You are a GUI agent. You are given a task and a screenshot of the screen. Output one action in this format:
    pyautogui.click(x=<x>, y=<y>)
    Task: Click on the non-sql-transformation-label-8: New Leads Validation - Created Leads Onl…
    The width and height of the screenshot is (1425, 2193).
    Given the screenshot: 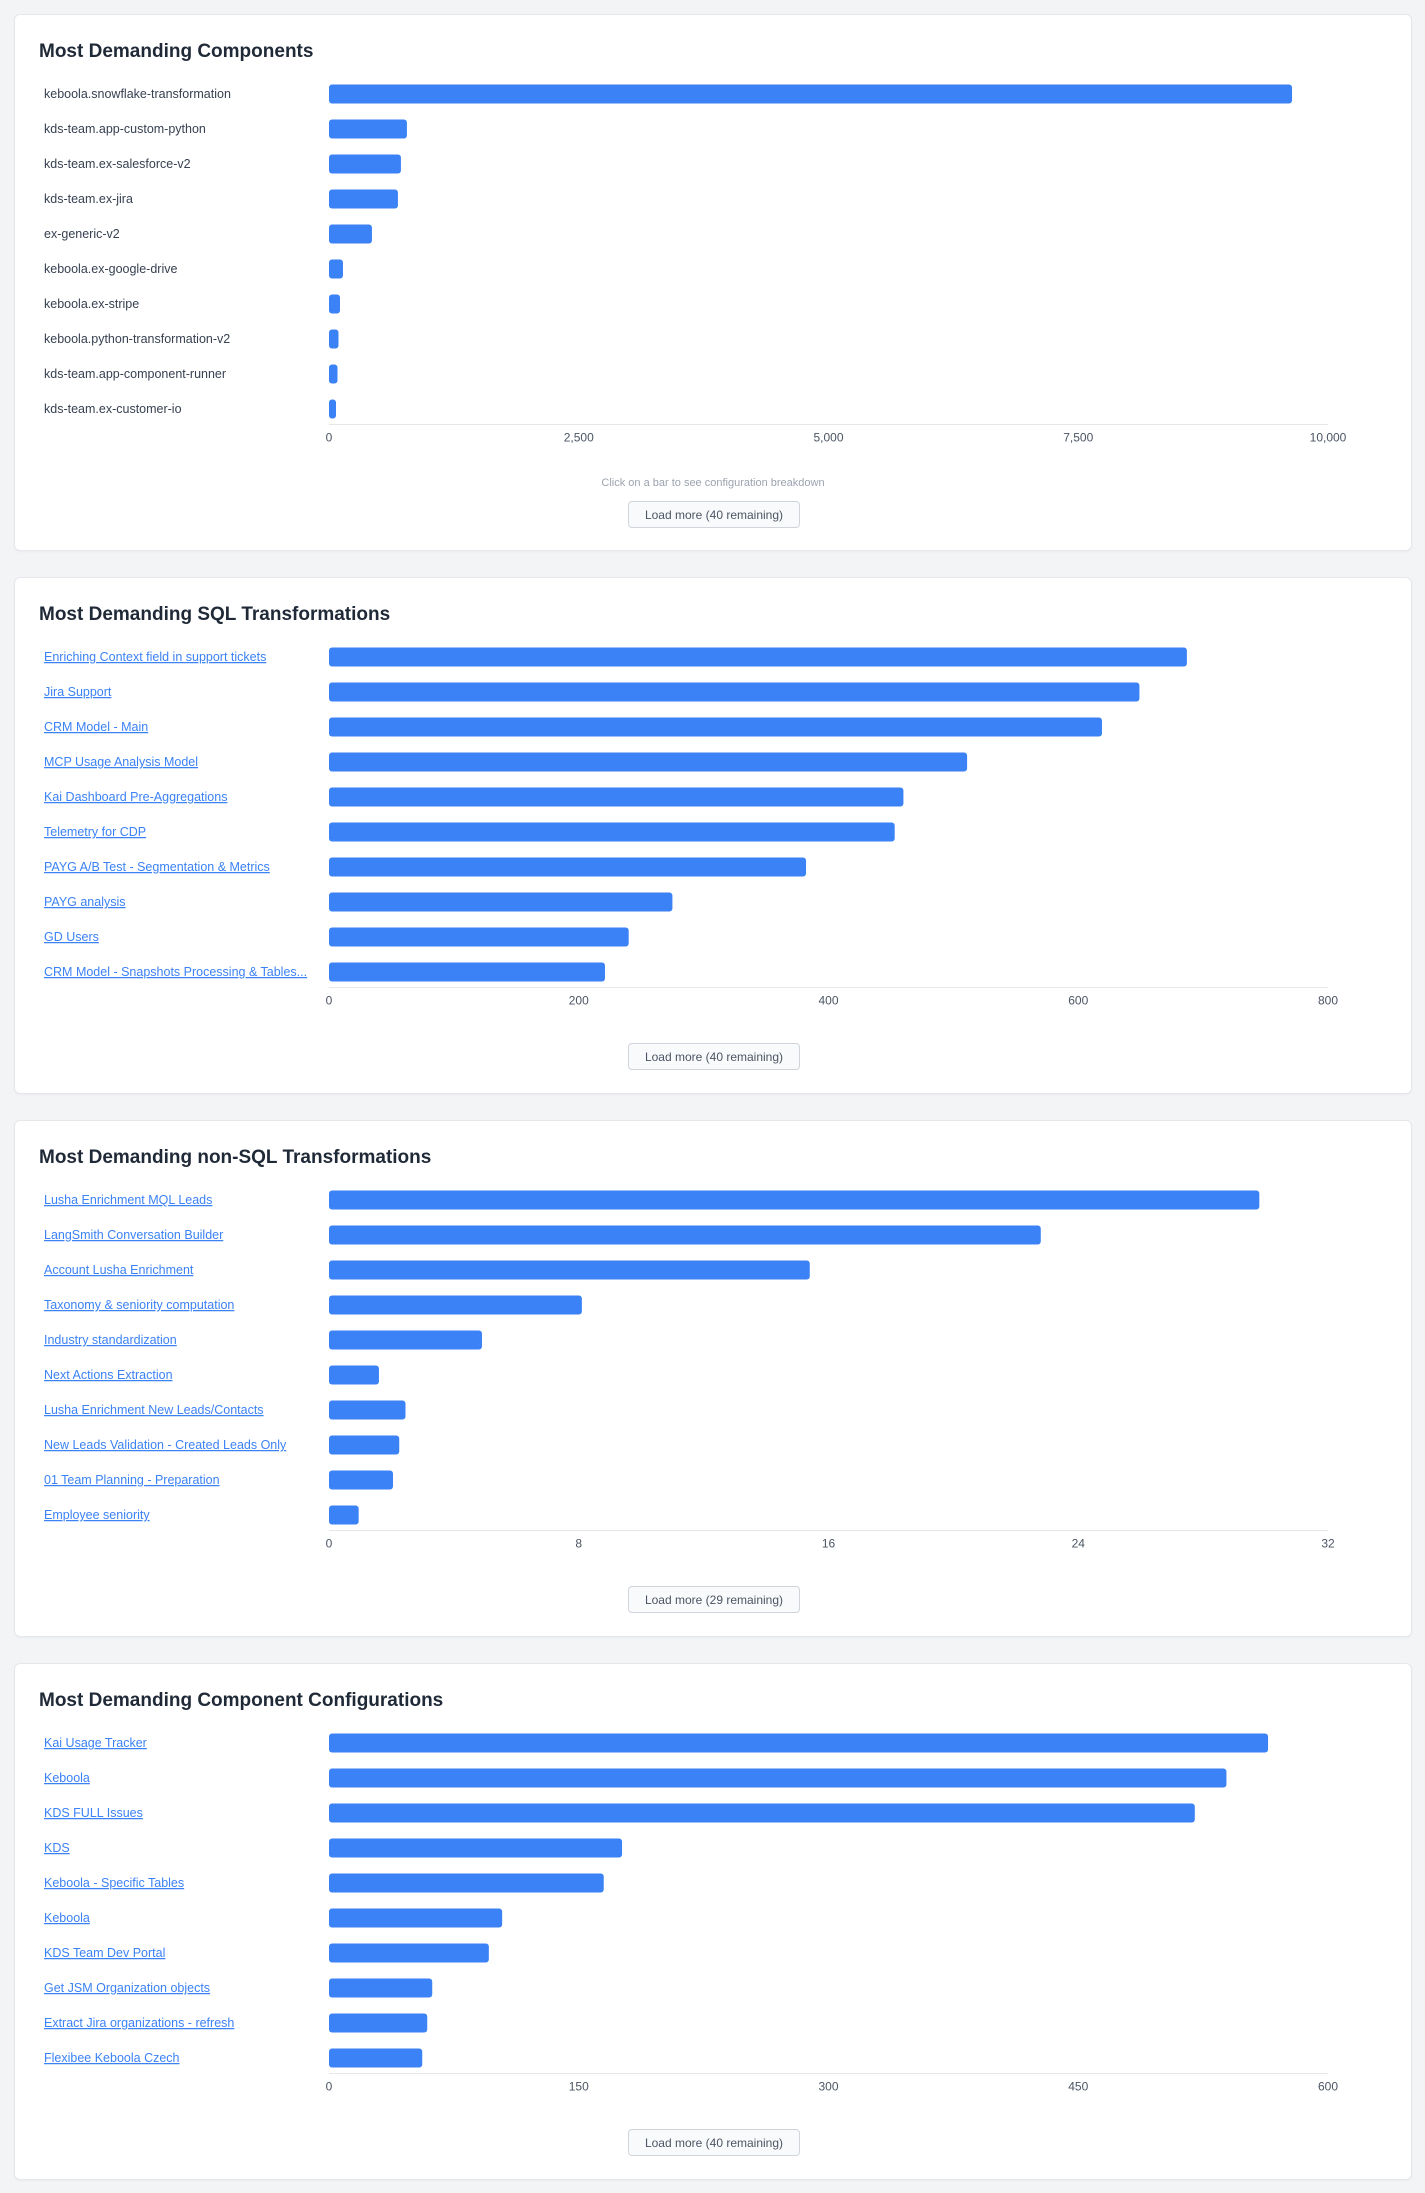 What is the action you would take?
    pyautogui.click(x=165, y=1445)
    